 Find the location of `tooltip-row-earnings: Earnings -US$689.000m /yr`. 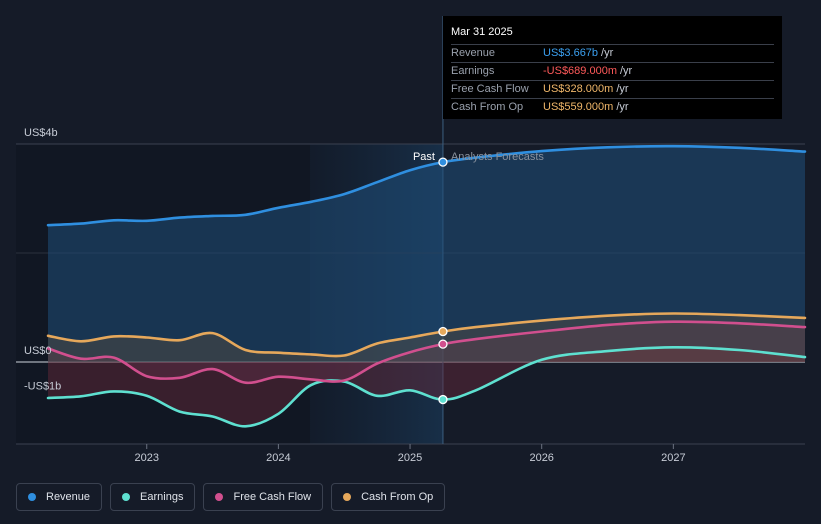

tooltip-row-earnings: Earnings -US$689.000m /yr is located at coordinates (612, 71).